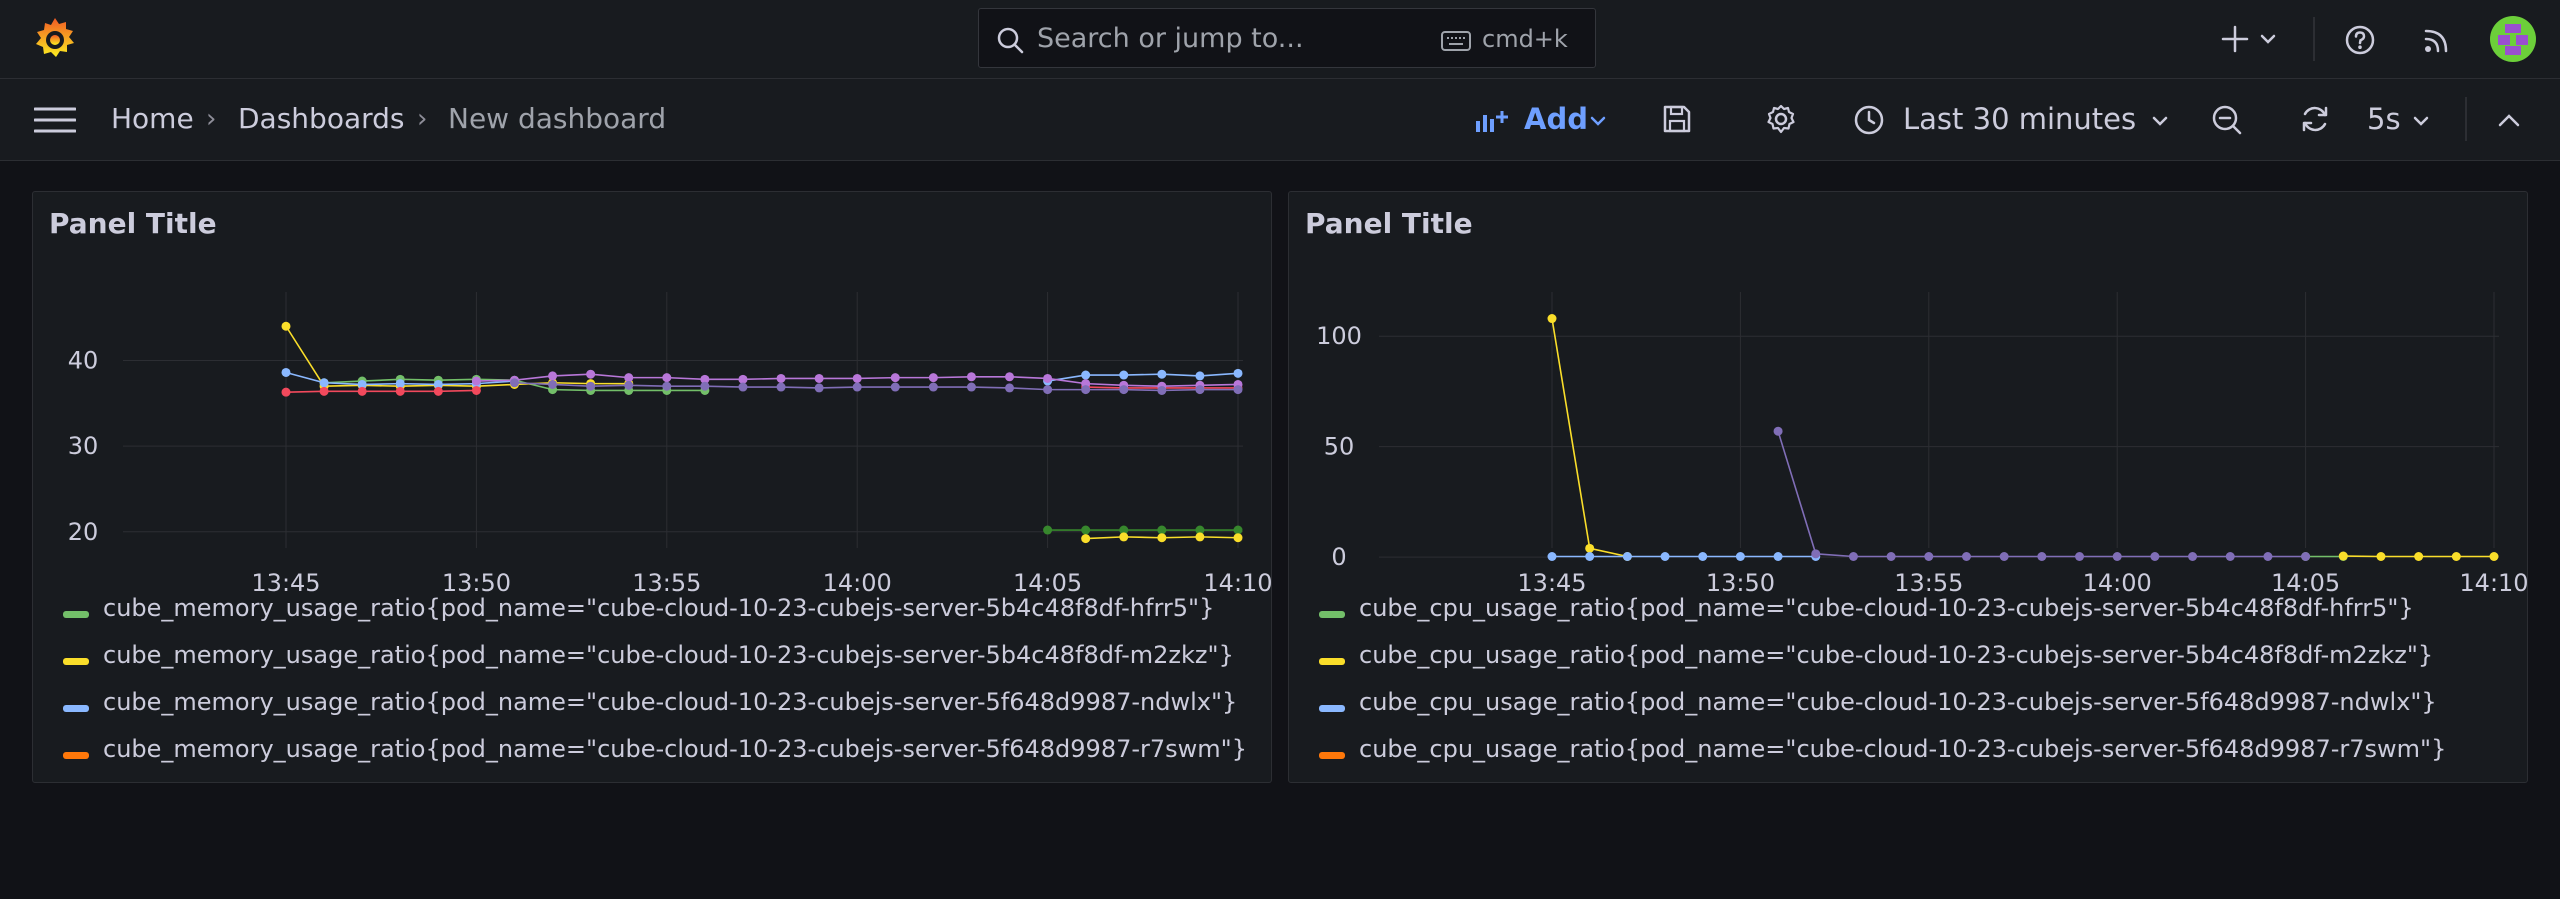  I want to click on help-icon, so click(2360, 40).